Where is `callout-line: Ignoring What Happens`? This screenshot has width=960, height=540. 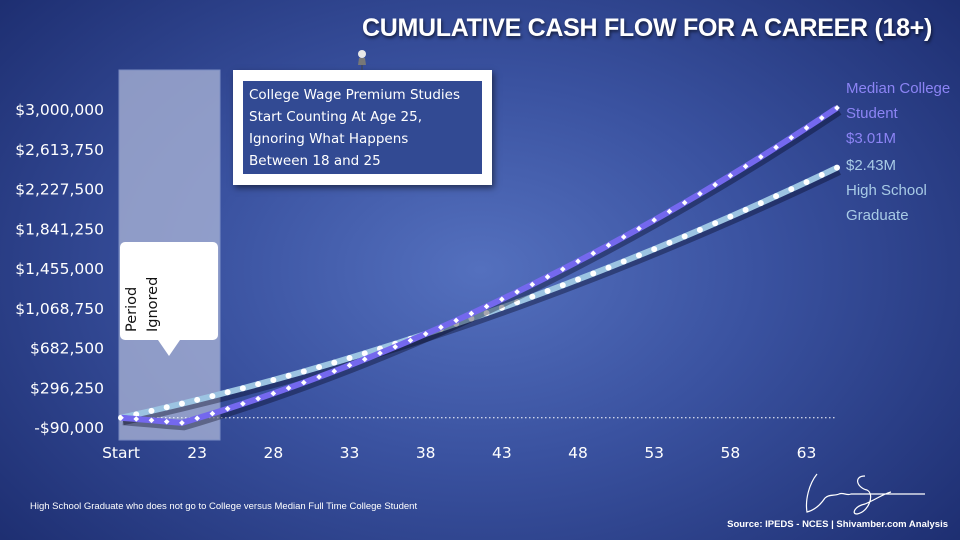 callout-line: Ignoring What Happens is located at coordinates (329, 139).